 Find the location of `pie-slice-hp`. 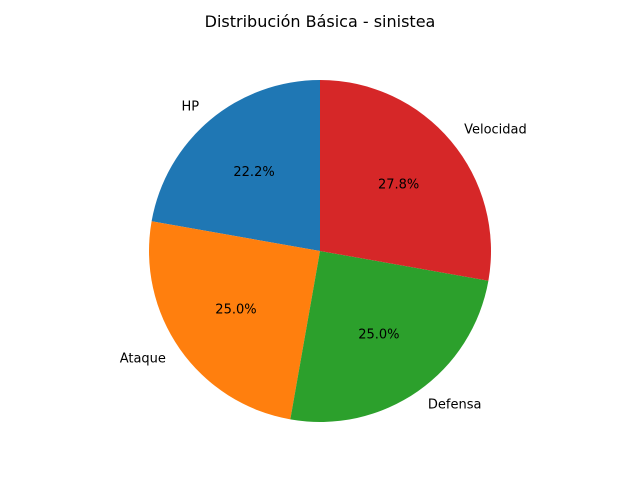

pie-slice-hp is located at coordinates (235, 165).